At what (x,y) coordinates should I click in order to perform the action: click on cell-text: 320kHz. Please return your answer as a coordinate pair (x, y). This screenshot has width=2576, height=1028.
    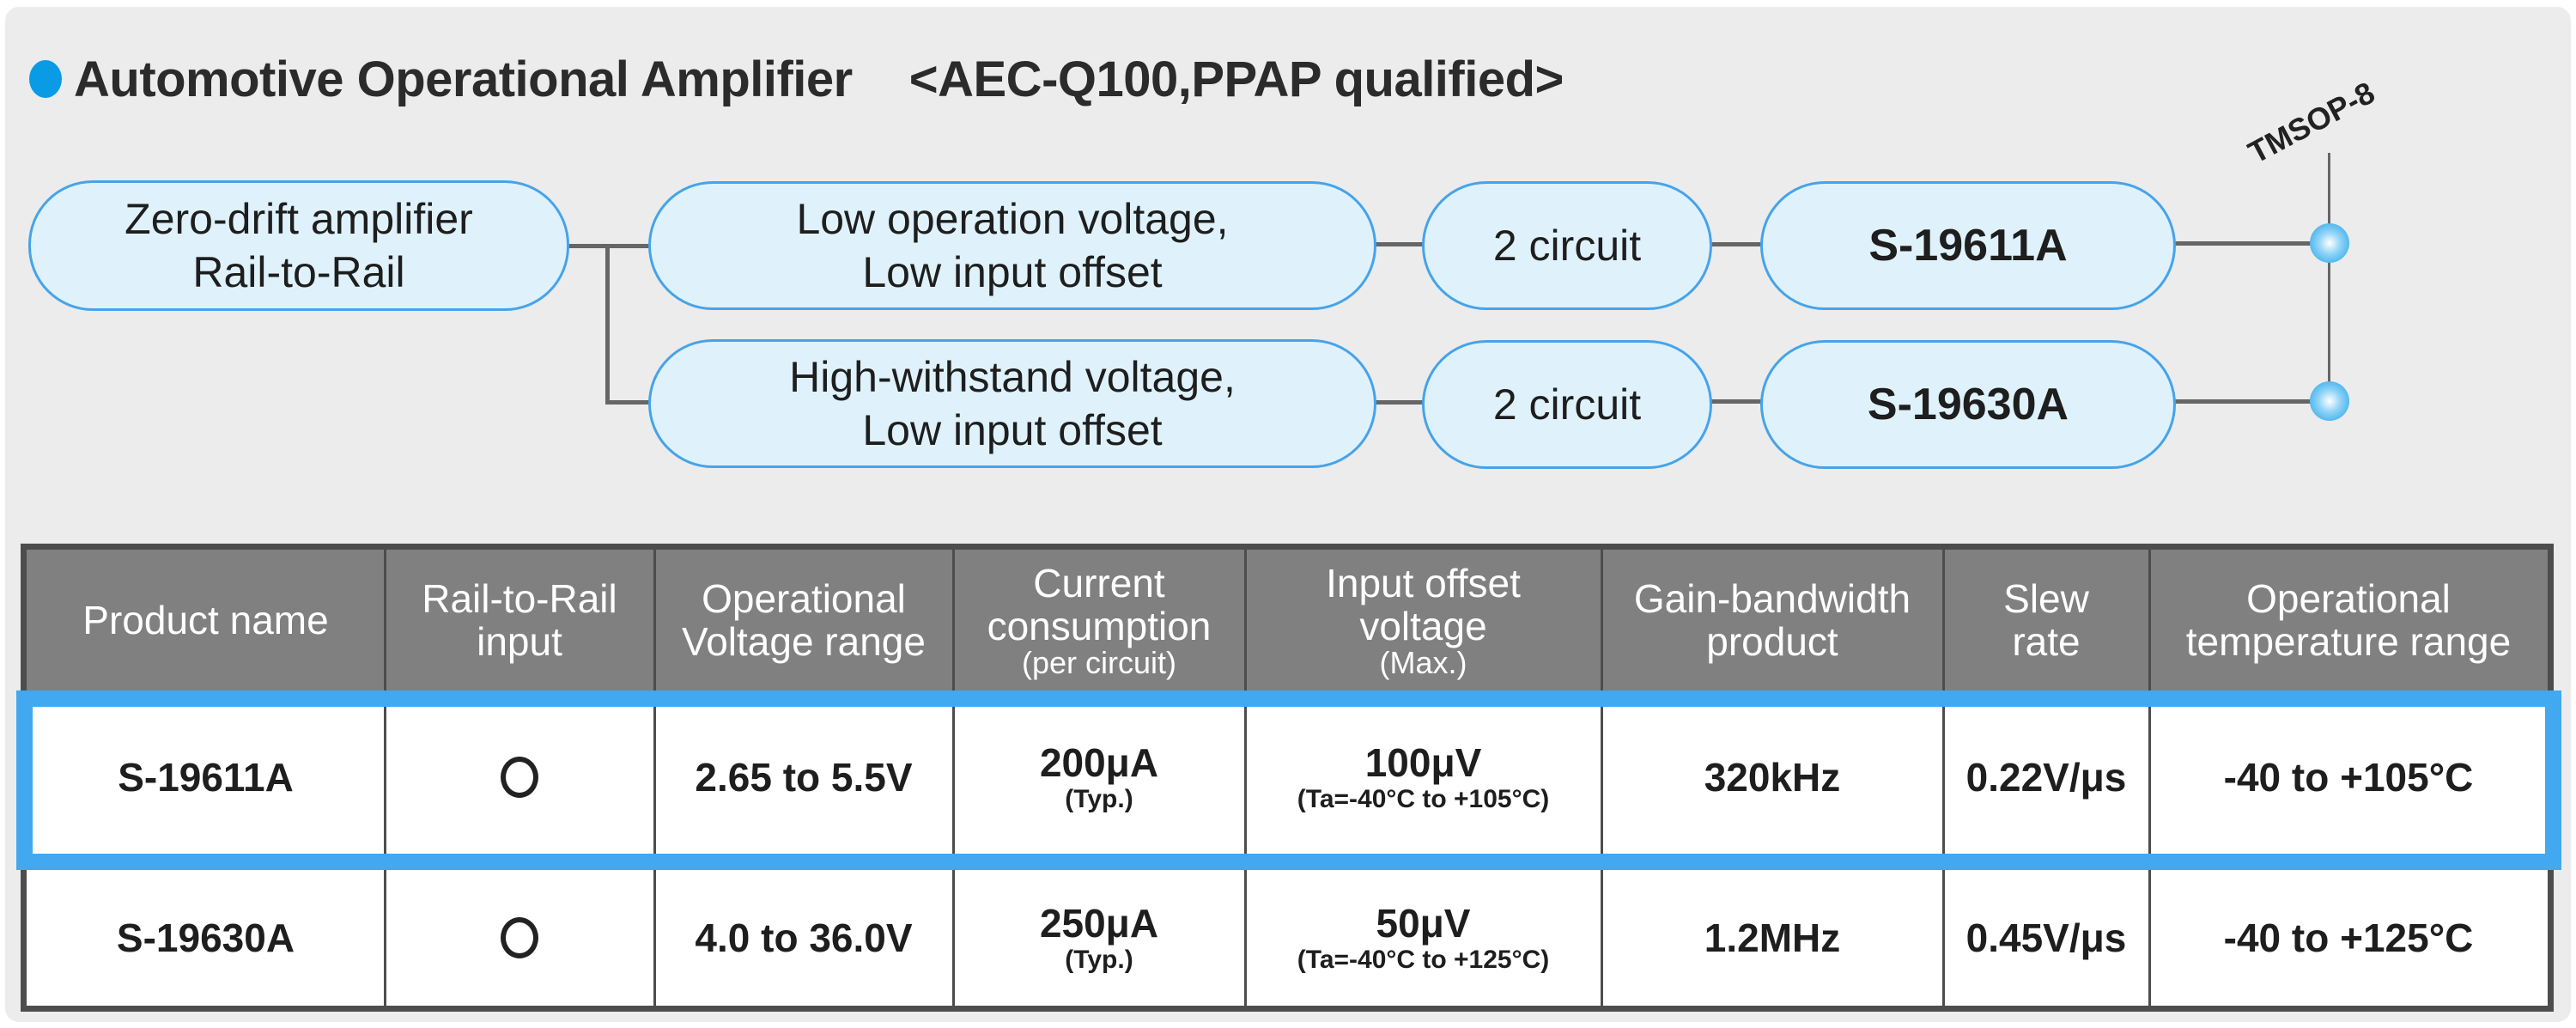
    Looking at the image, I should click on (1772, 777).